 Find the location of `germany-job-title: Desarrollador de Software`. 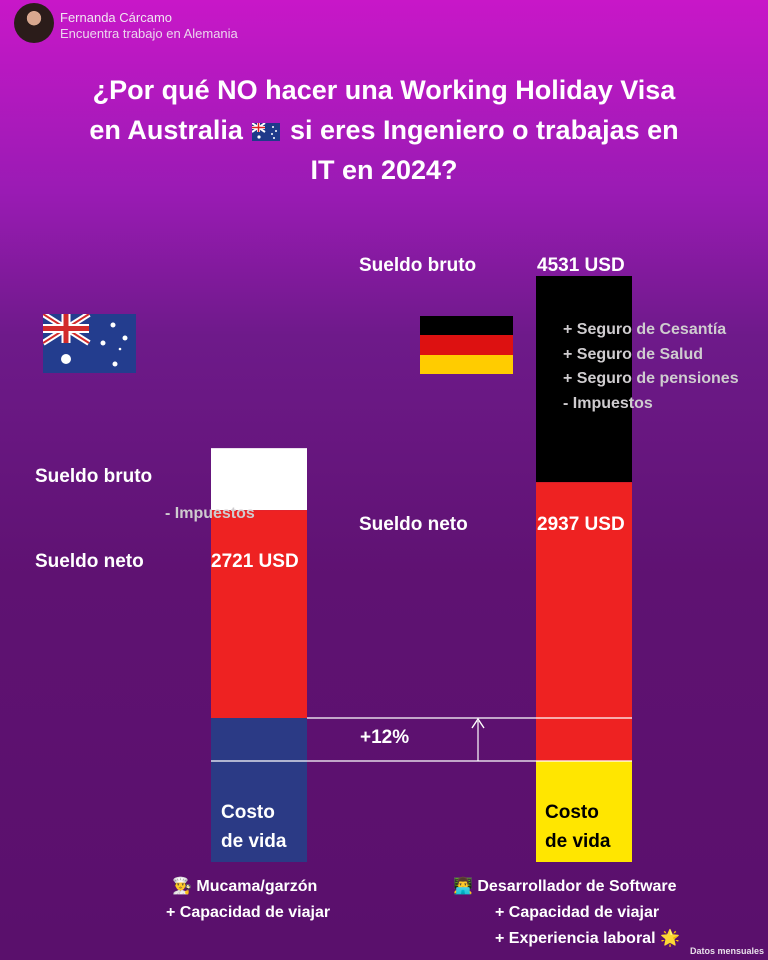

germany-job-title: Desarrollador de Software is located at coordinates (577, 886).